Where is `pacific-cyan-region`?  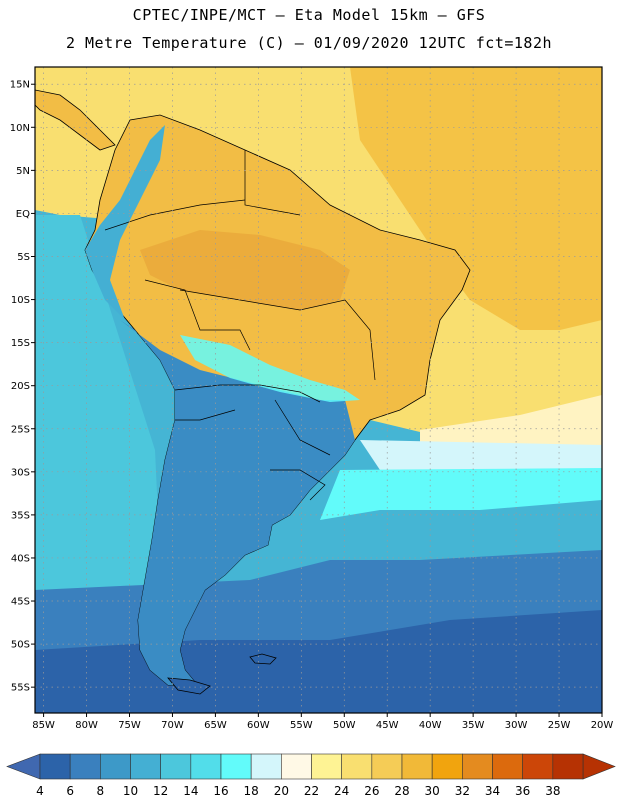 pacific-cyan-region is located at coordinates (97, 427).